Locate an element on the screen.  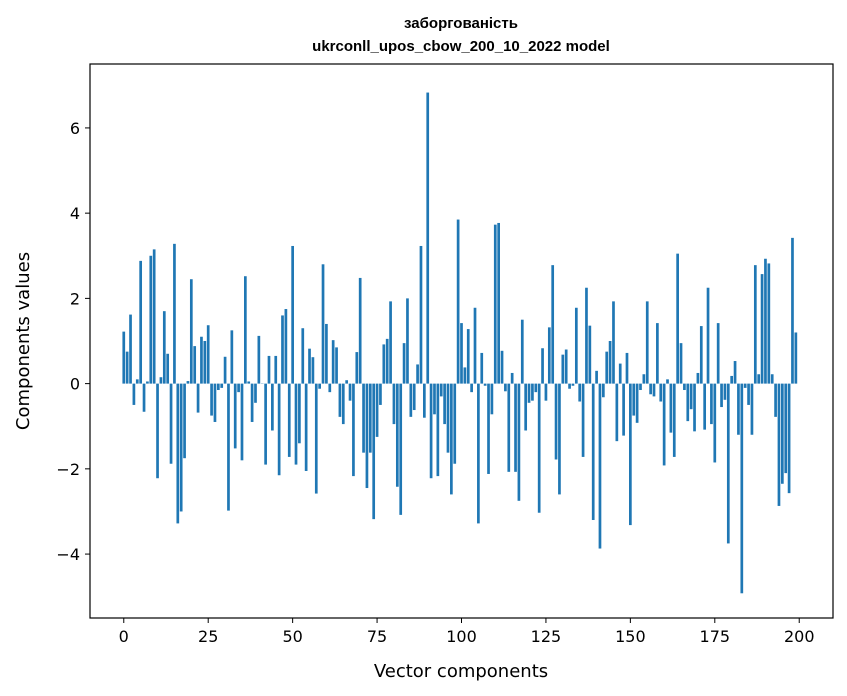
x-tick-label: 200 is located at coordinates (799, 636).